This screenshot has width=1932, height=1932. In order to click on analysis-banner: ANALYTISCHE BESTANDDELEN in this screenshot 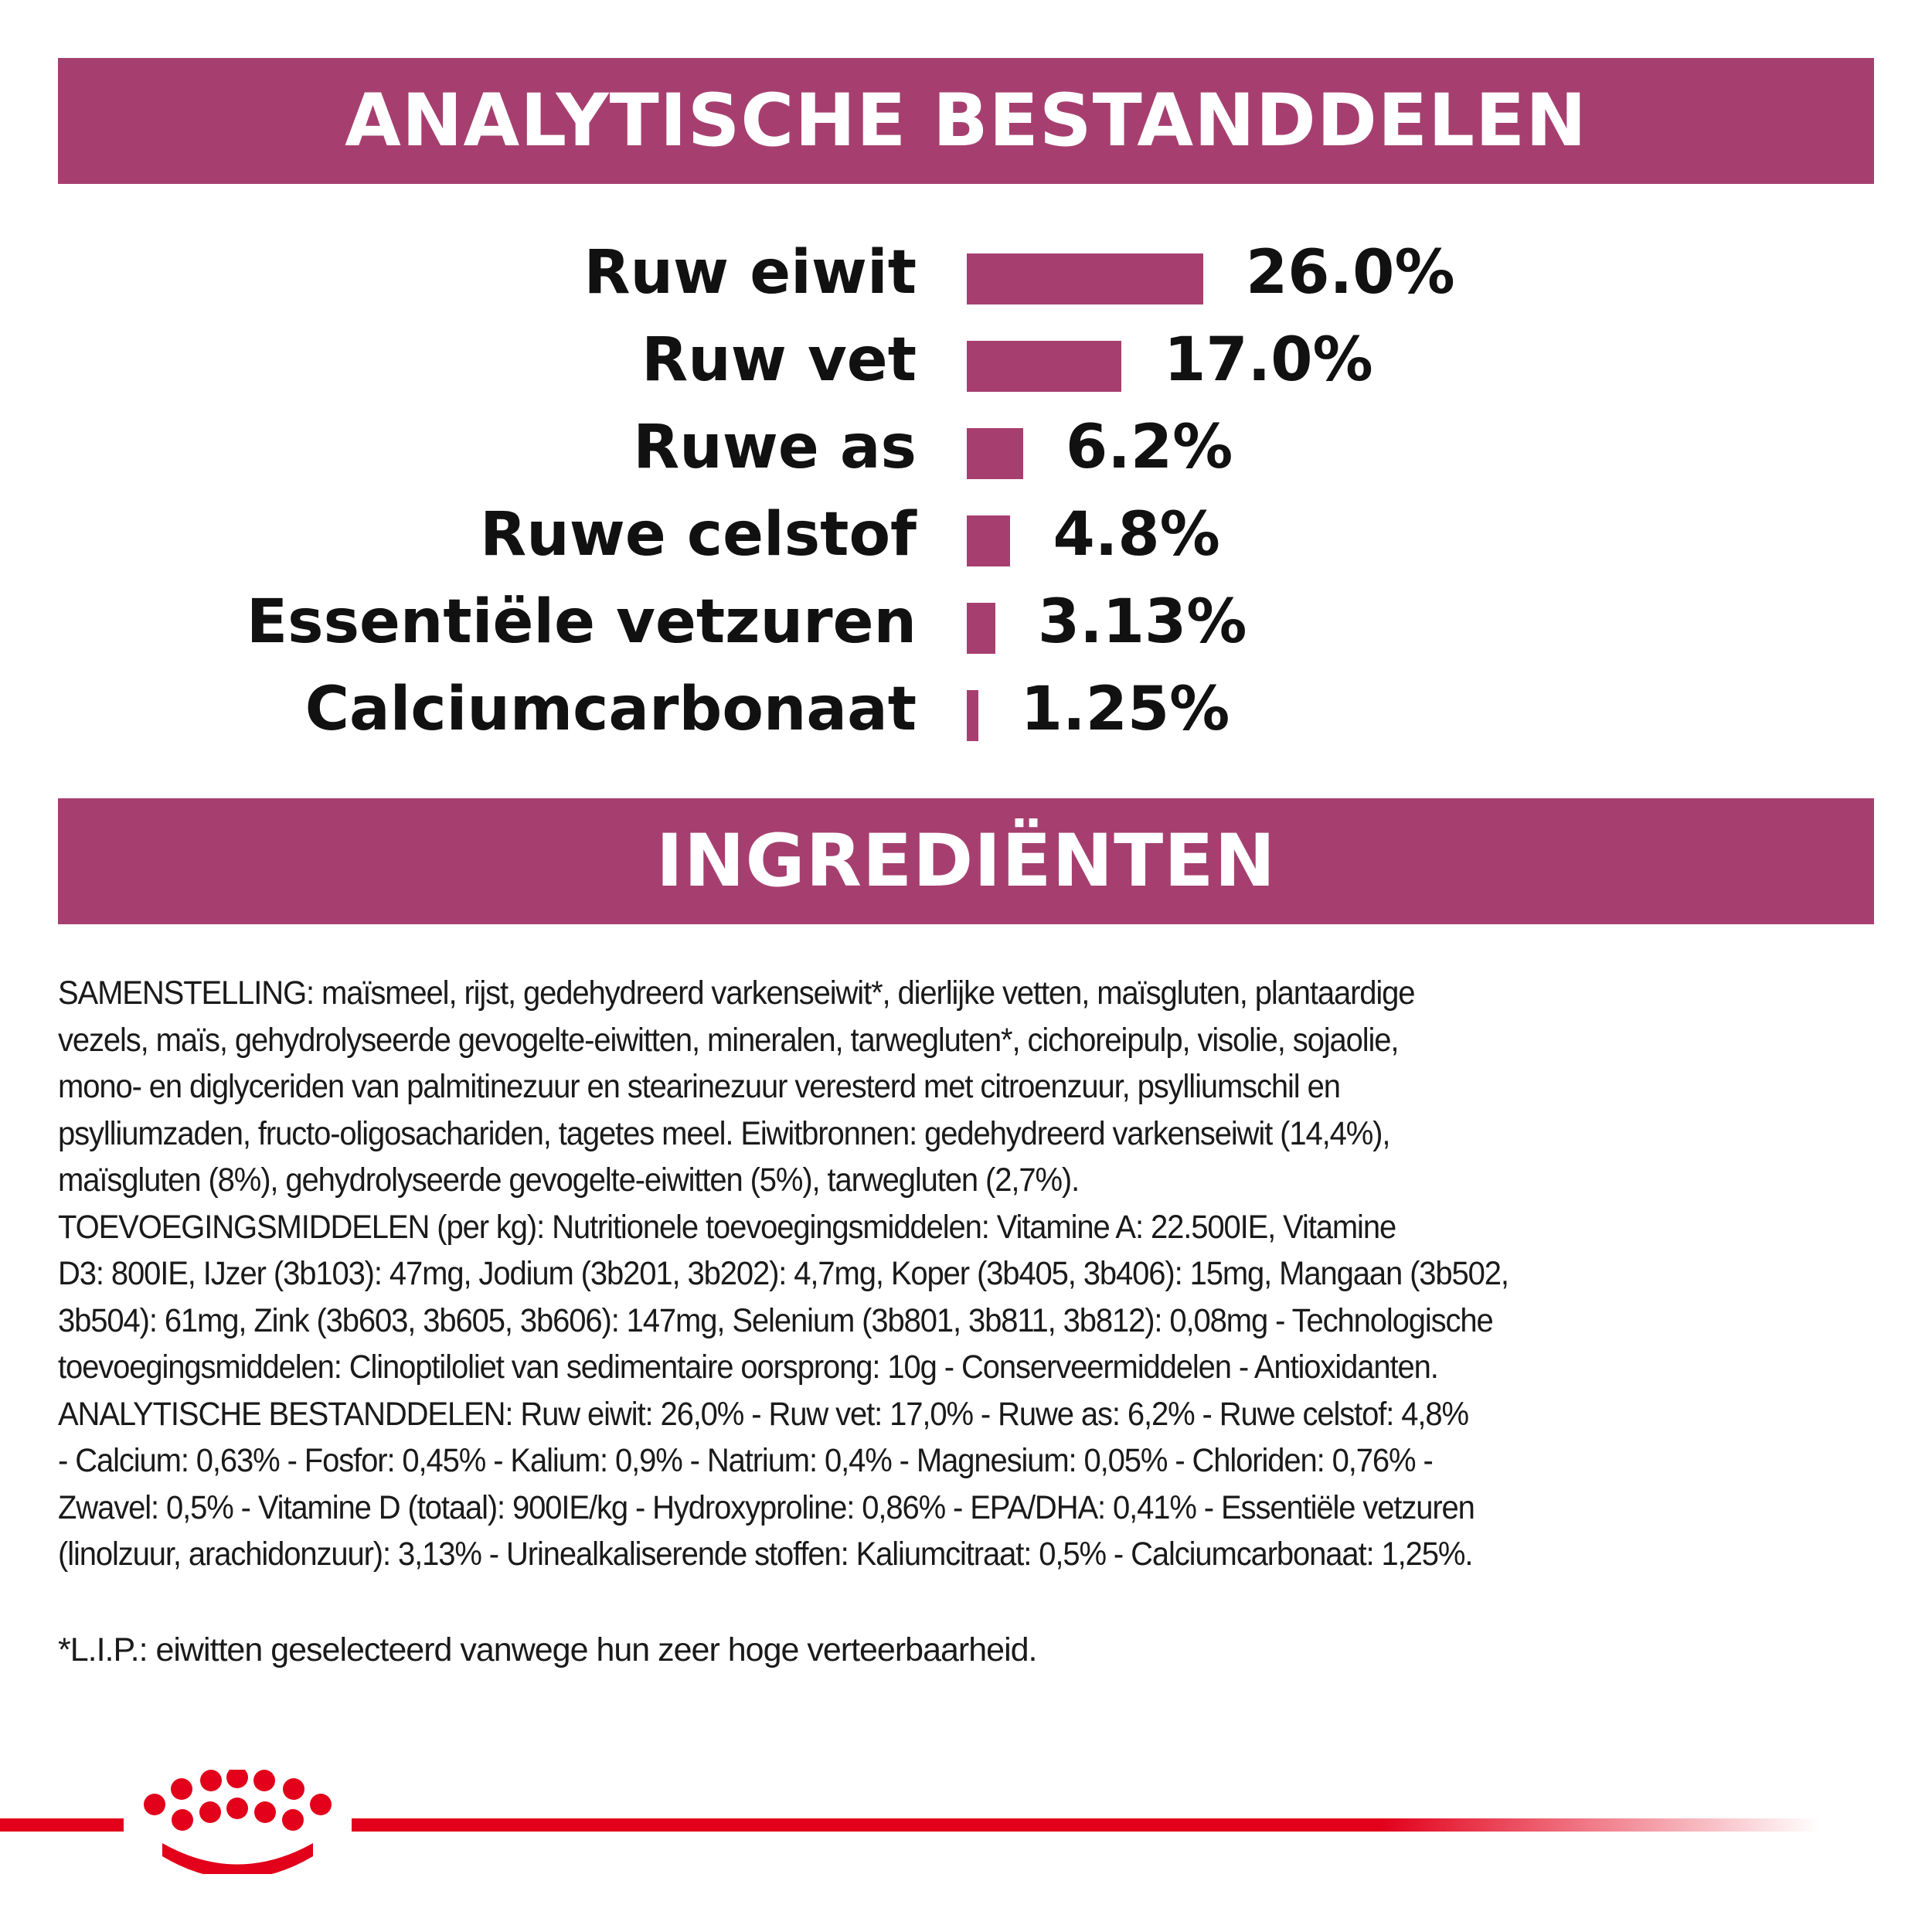, I will do `click(966, 121)`.